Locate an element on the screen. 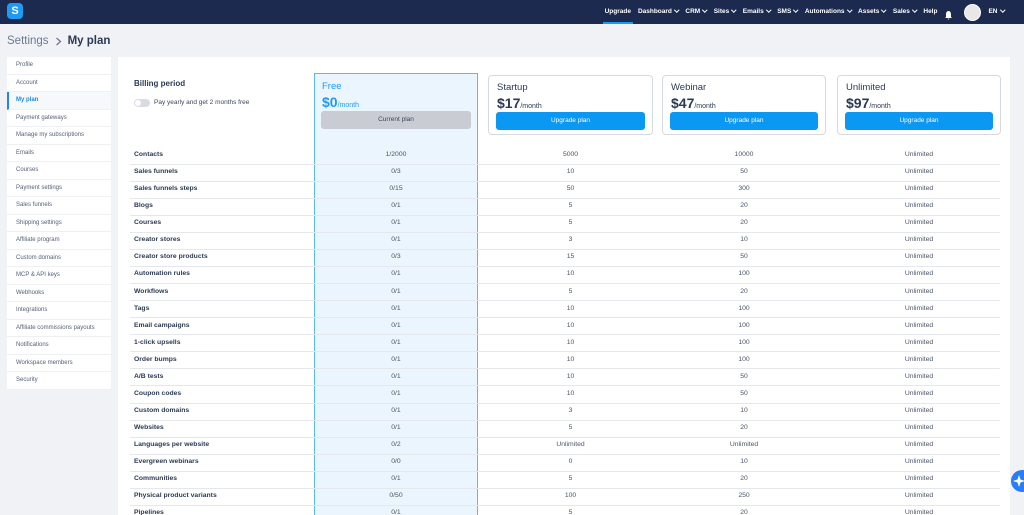  nav-link: Upgrade is located at coordinates (618, 12).